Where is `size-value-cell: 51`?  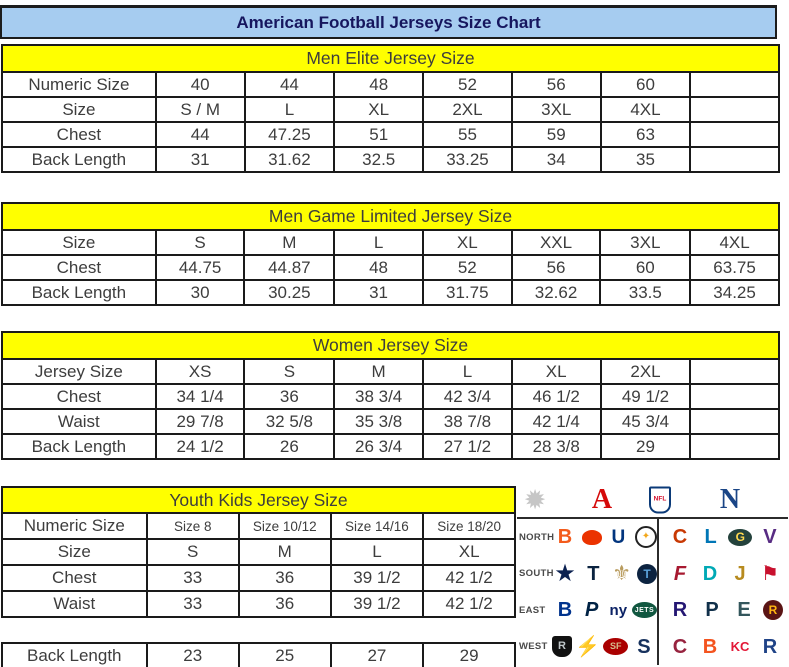 size-value-cell: 51 is located at coordinates (379, 134).